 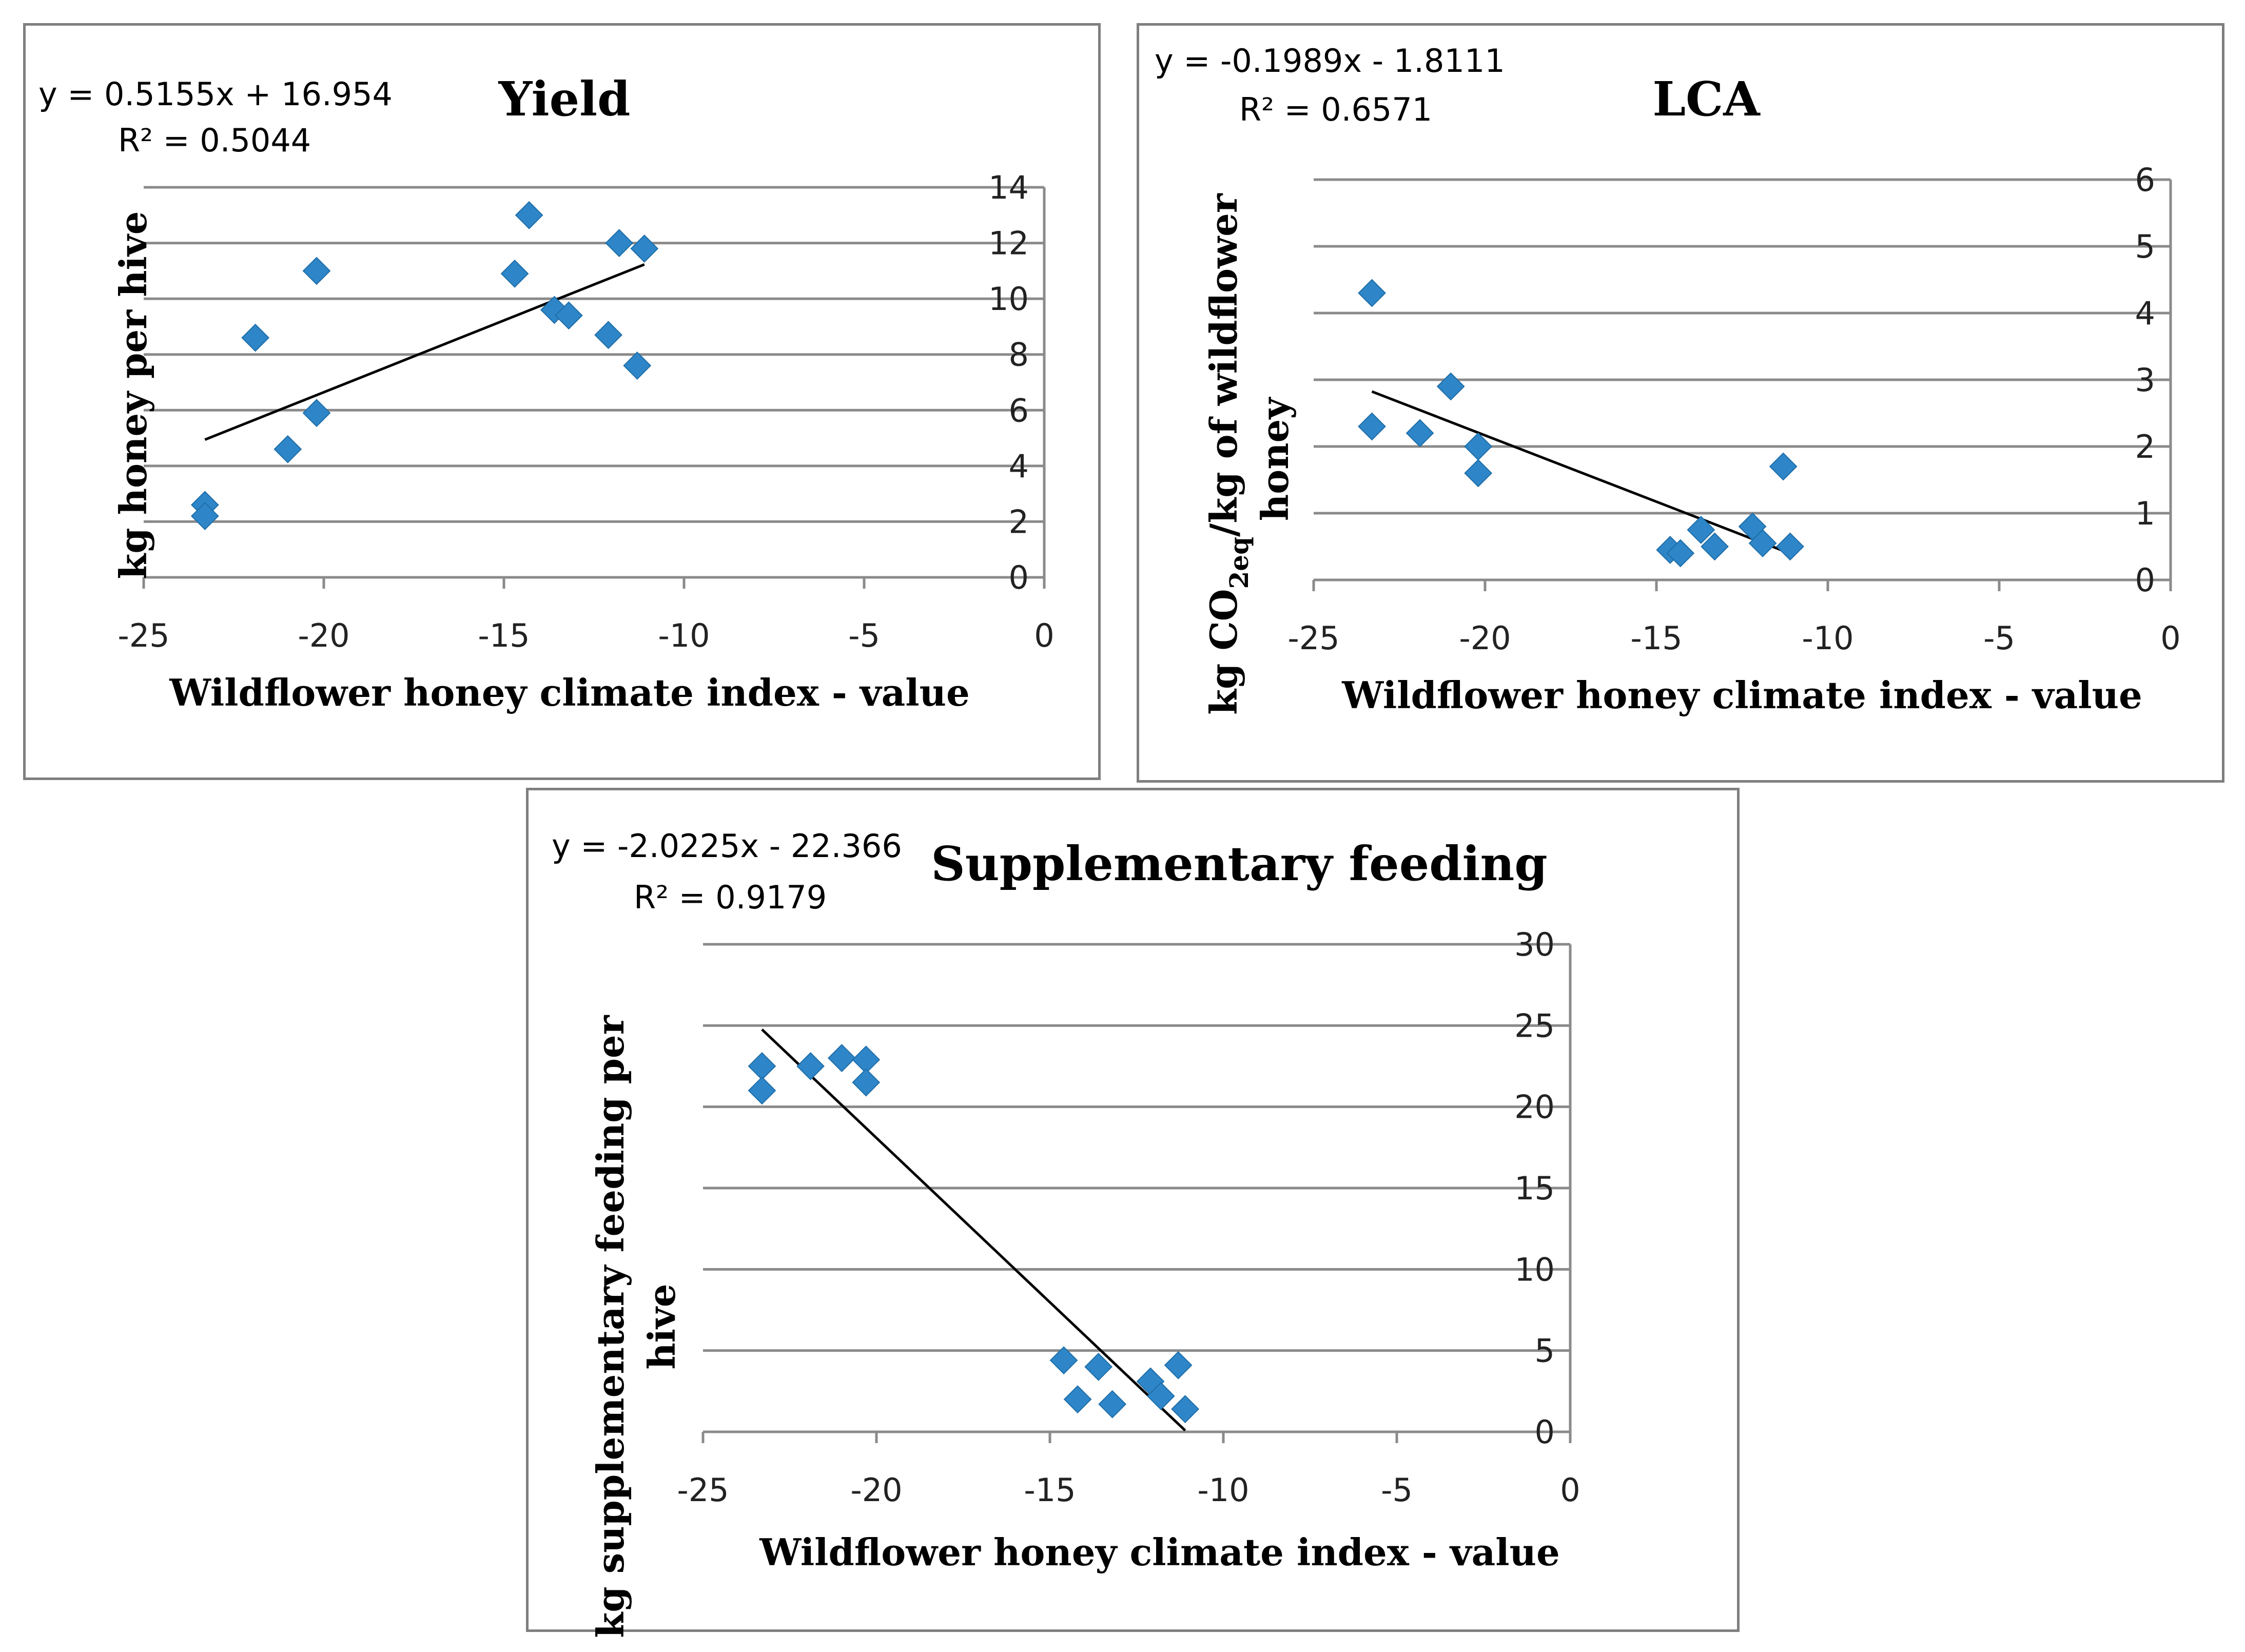 I want to click on y-axis-label-line2: hive, so click(x=662, y=1326).